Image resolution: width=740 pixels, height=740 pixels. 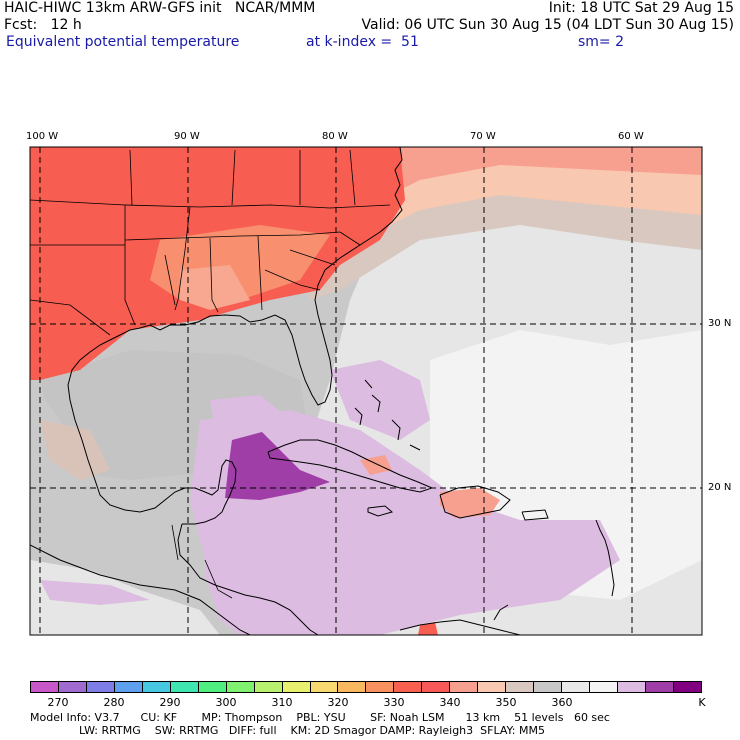 I want to click on field-lavender-bahamas, so click(x=380, y=400).